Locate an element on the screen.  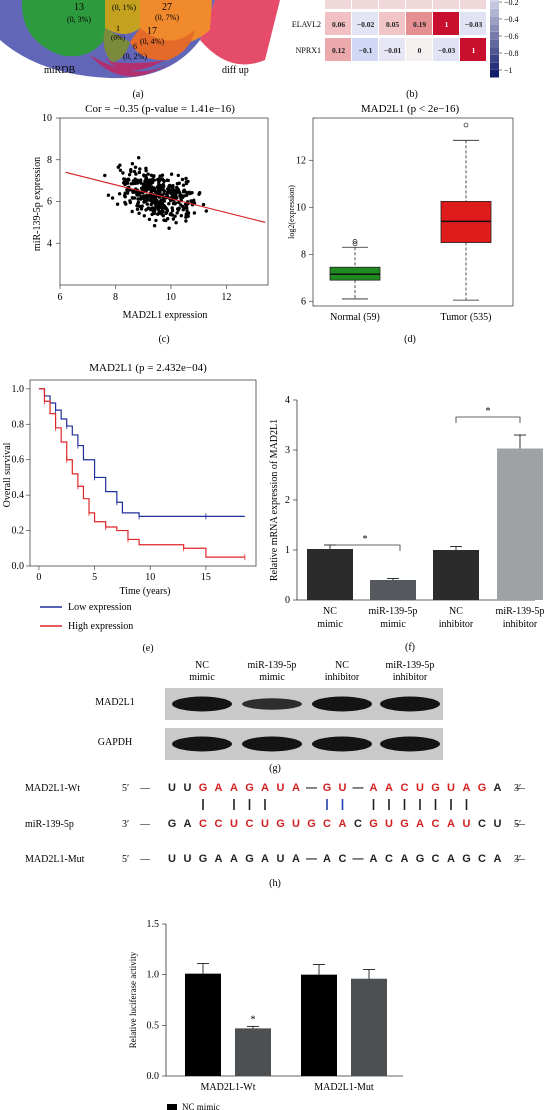
bari-group-label: MAD2L1-Mut is located at coordinates (344, 1087).